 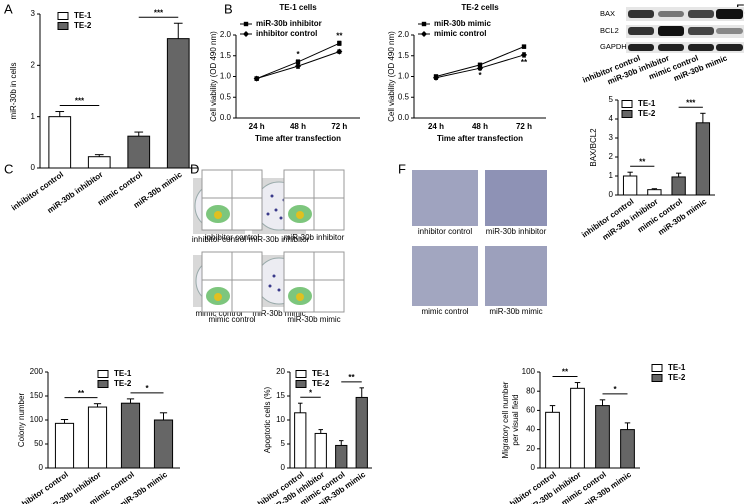 I want to click on western-blot, so click(x=685, y=30).